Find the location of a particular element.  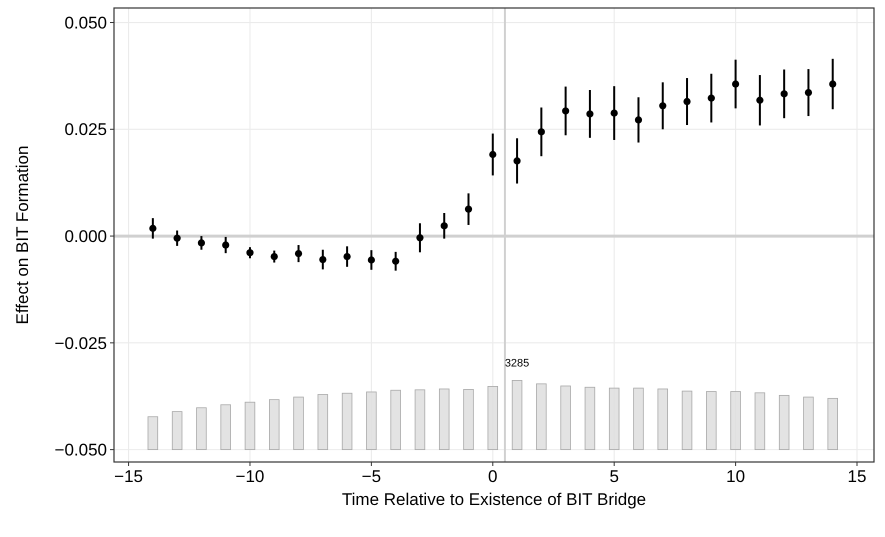

y-tick-label: 0.050 is located at coordinates (85, 22).